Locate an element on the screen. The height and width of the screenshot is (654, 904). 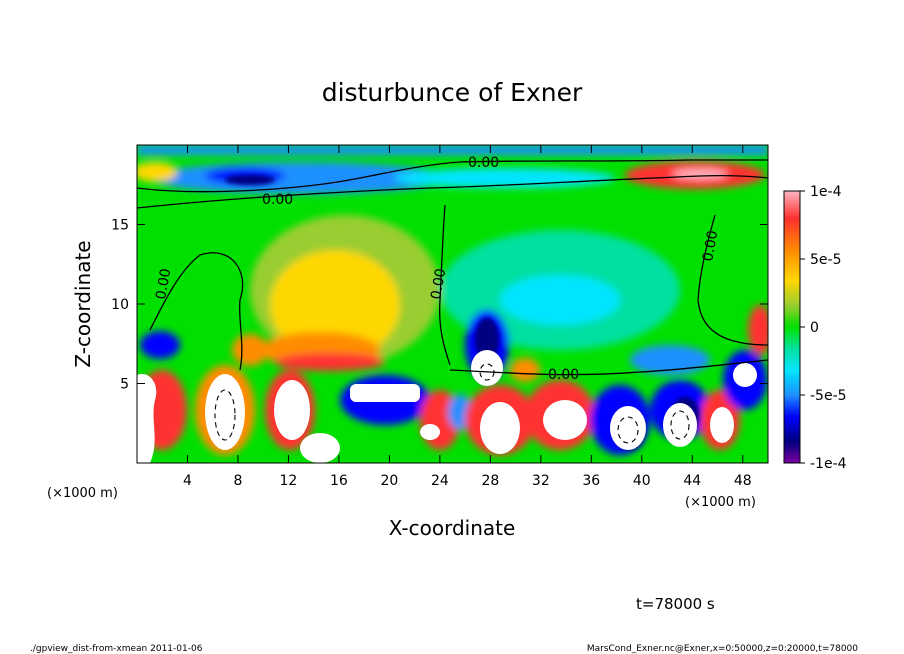
x-tick-label: 32 is located at coordinates (541, 481).